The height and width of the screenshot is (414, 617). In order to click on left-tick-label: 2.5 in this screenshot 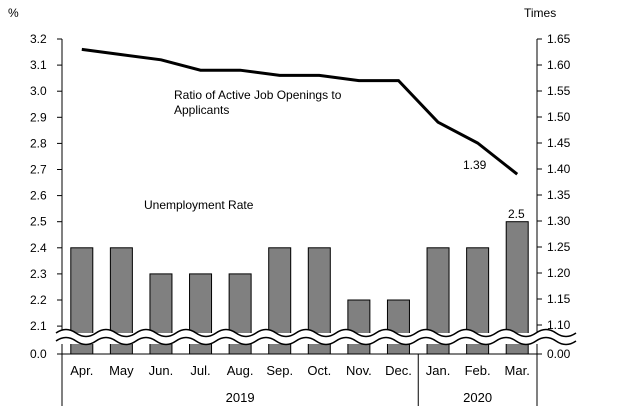, I will do `click(38, 222)`.